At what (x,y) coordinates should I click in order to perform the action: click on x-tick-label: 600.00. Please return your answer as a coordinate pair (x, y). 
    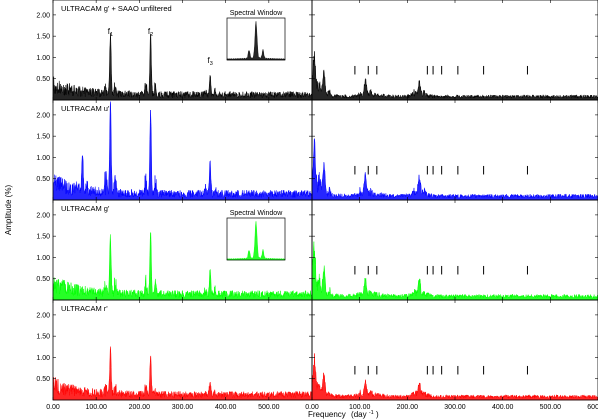
    Looking at the image, I should click on (592, 407).